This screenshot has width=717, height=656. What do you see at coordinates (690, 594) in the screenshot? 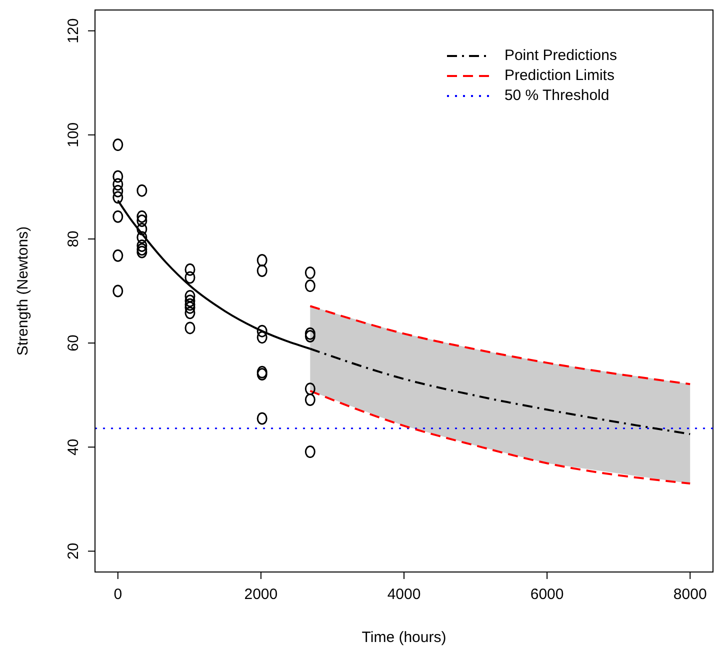
I see `x-tick-label: 8000` at bounding box center [690, 594].